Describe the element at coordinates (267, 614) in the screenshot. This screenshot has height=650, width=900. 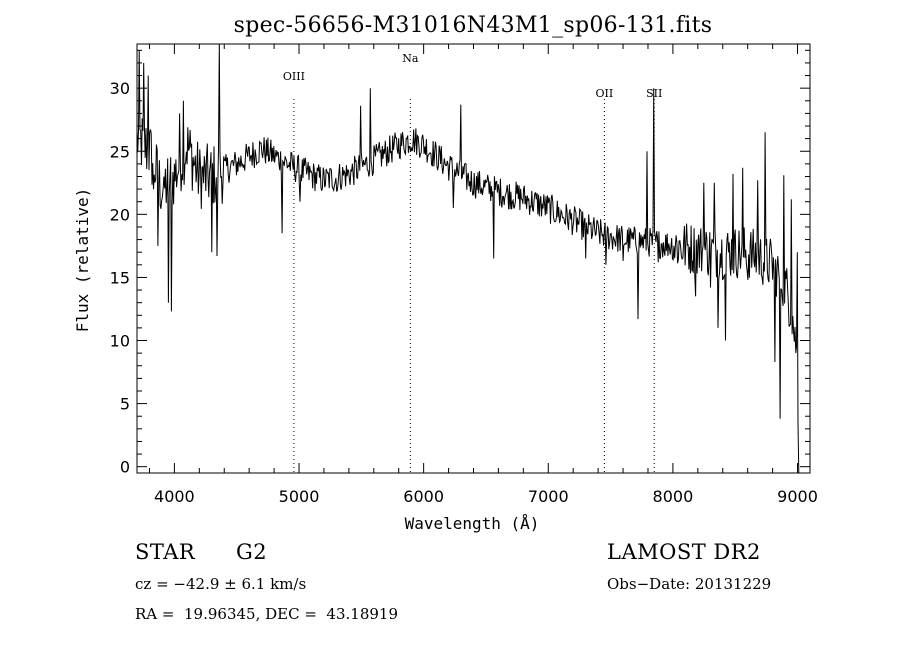
I see `sky-coordinates: RA = 19.96345, DEC = 43.18919` at that location.